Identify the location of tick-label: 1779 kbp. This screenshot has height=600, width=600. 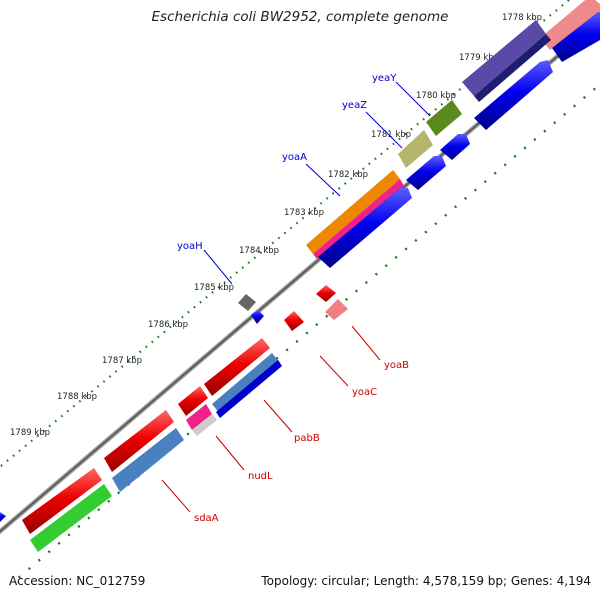
(479, 58).